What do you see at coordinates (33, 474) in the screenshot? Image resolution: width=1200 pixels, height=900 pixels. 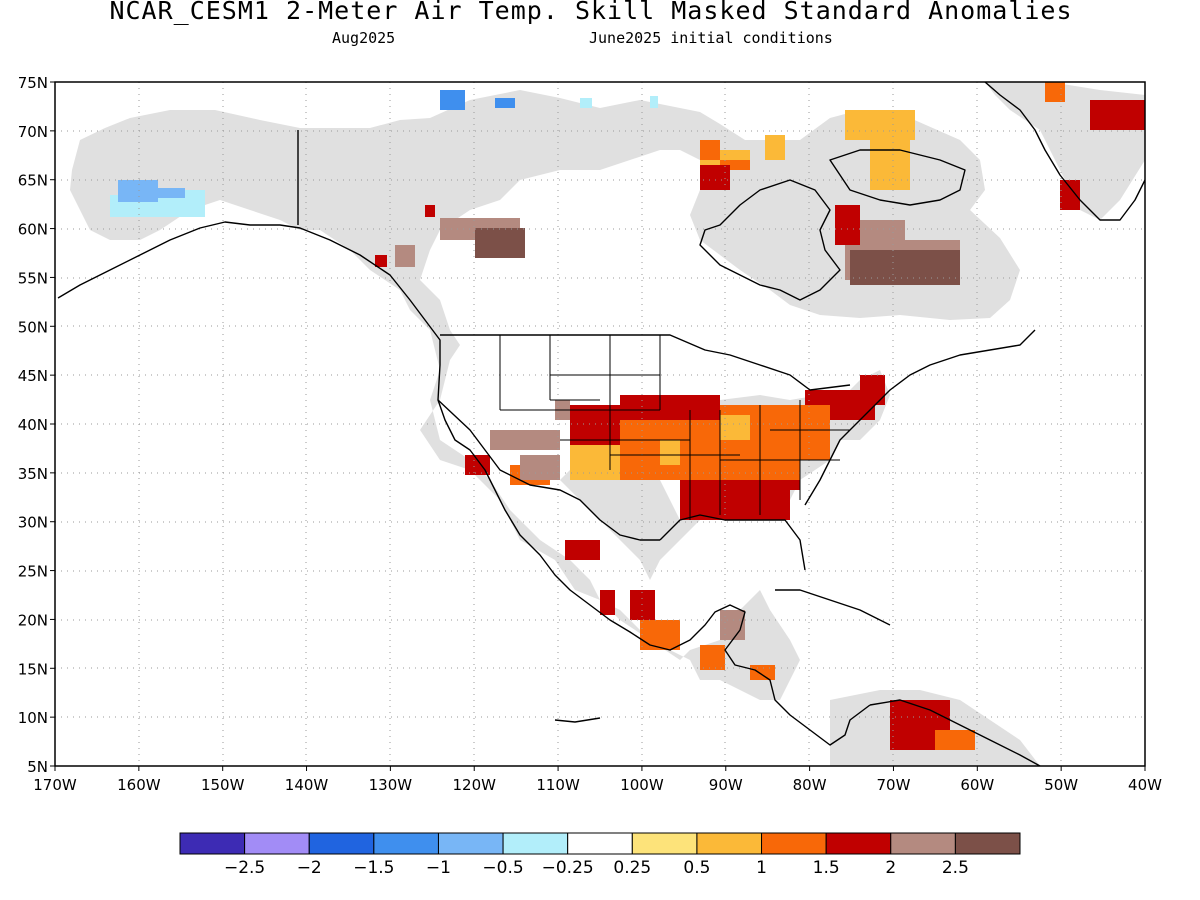 I see `latitude-label: 35N` at bounding box center [33, 474].